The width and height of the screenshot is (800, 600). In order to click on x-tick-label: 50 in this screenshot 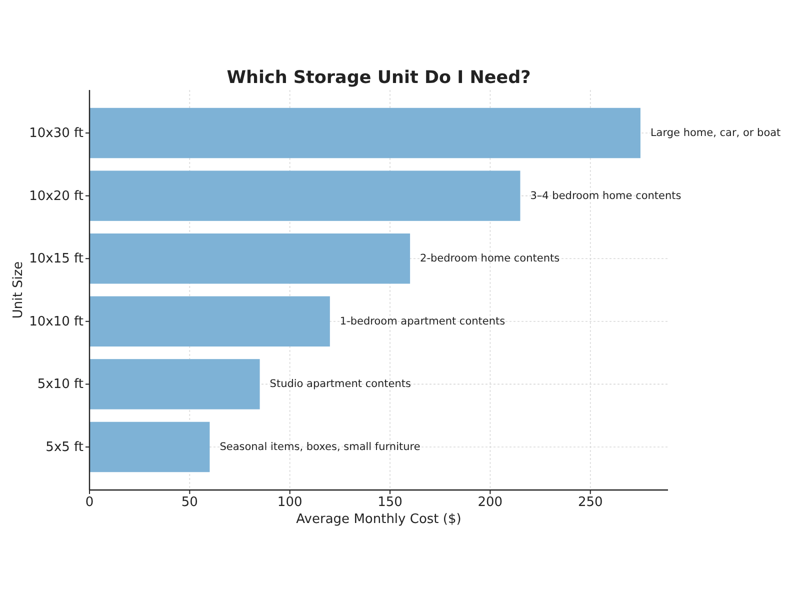, I will do `click(189, 502)`.